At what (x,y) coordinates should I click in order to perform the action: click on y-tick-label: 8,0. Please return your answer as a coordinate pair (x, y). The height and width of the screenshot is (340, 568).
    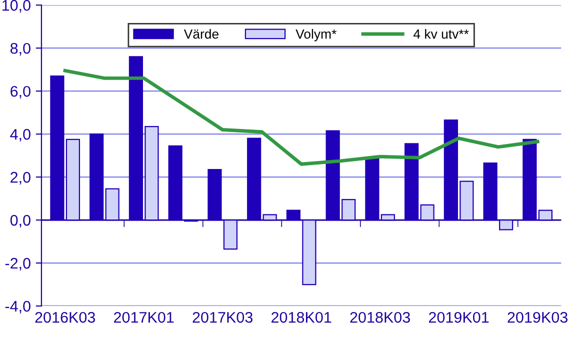
    Looking at the image, I should click on (20, 49).